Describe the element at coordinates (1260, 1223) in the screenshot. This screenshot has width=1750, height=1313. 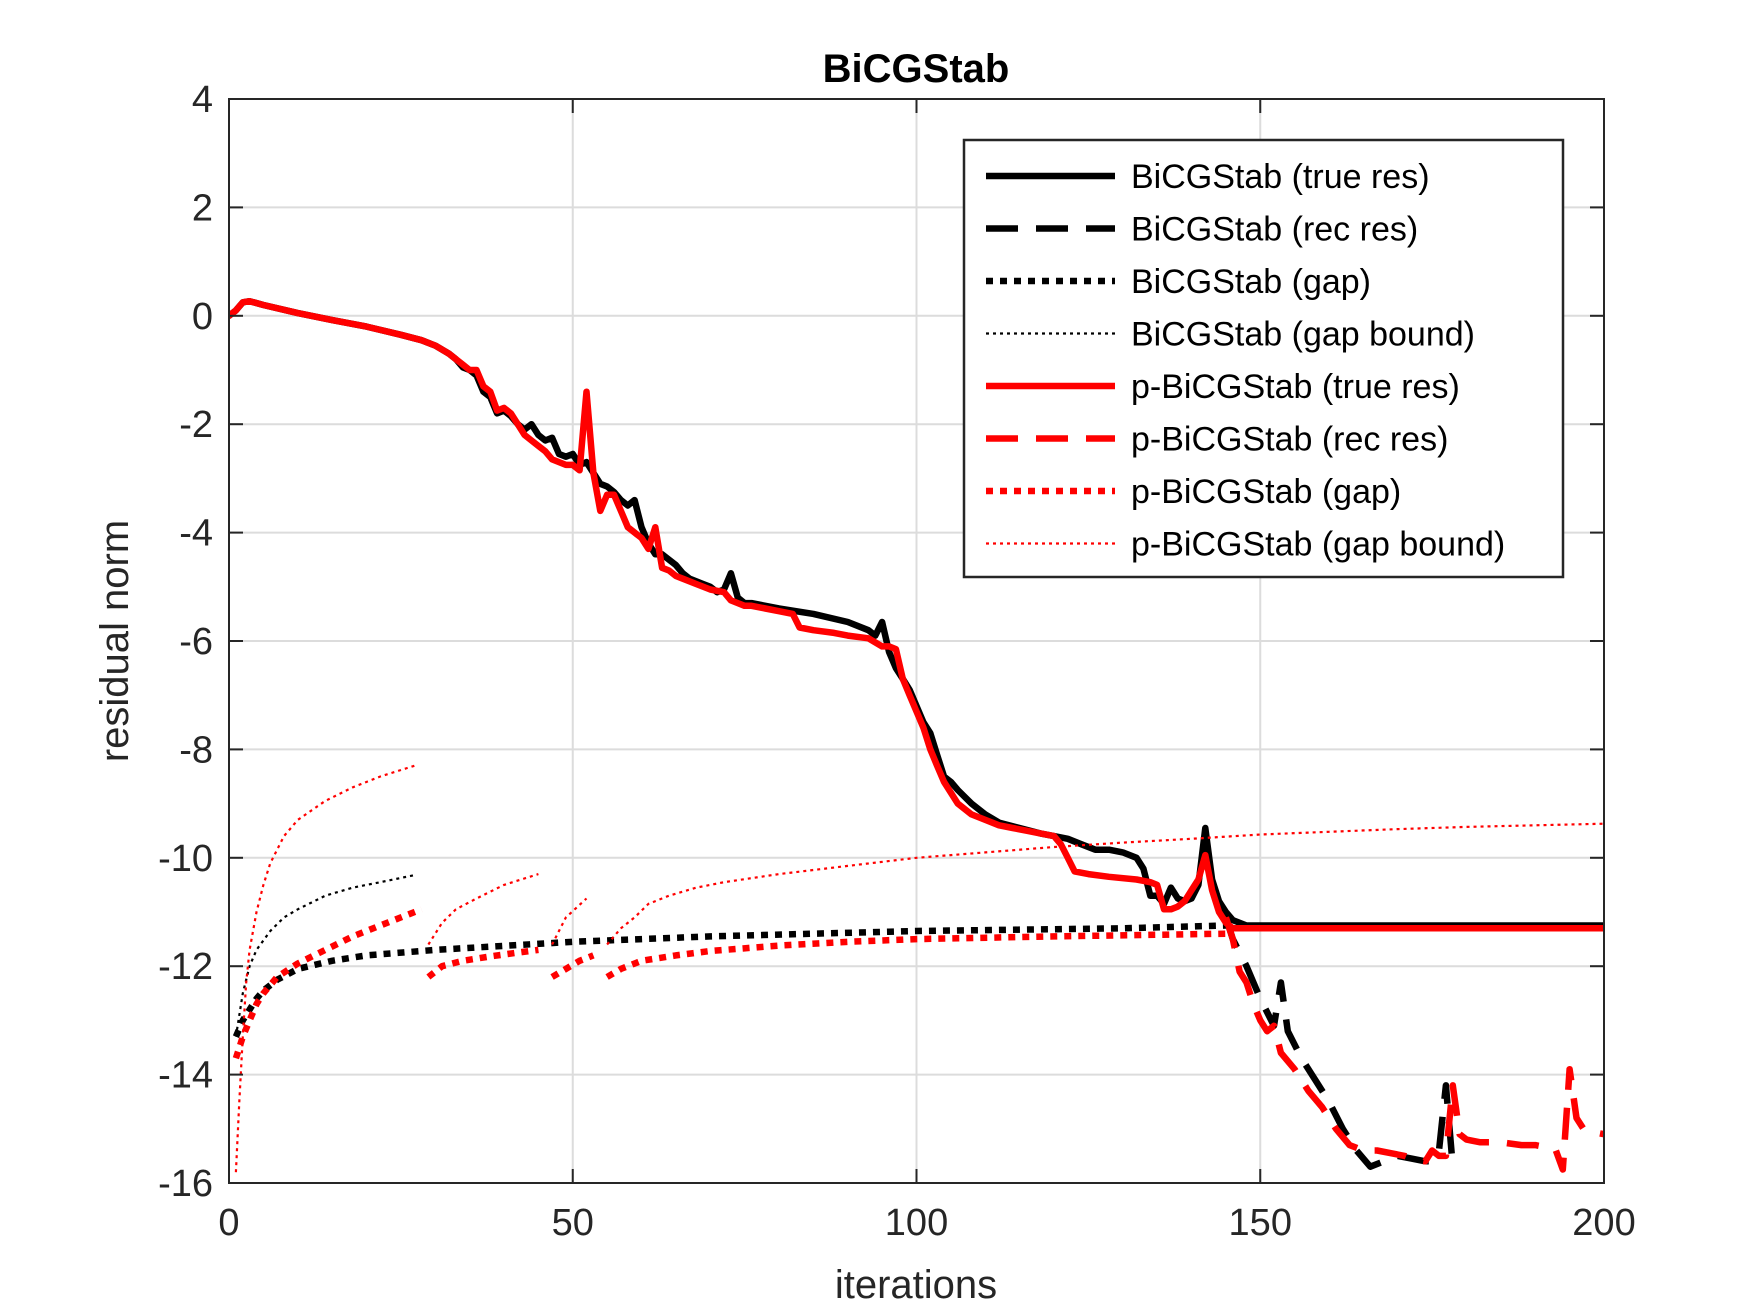
I see `x-tick-label: 150` at that location.